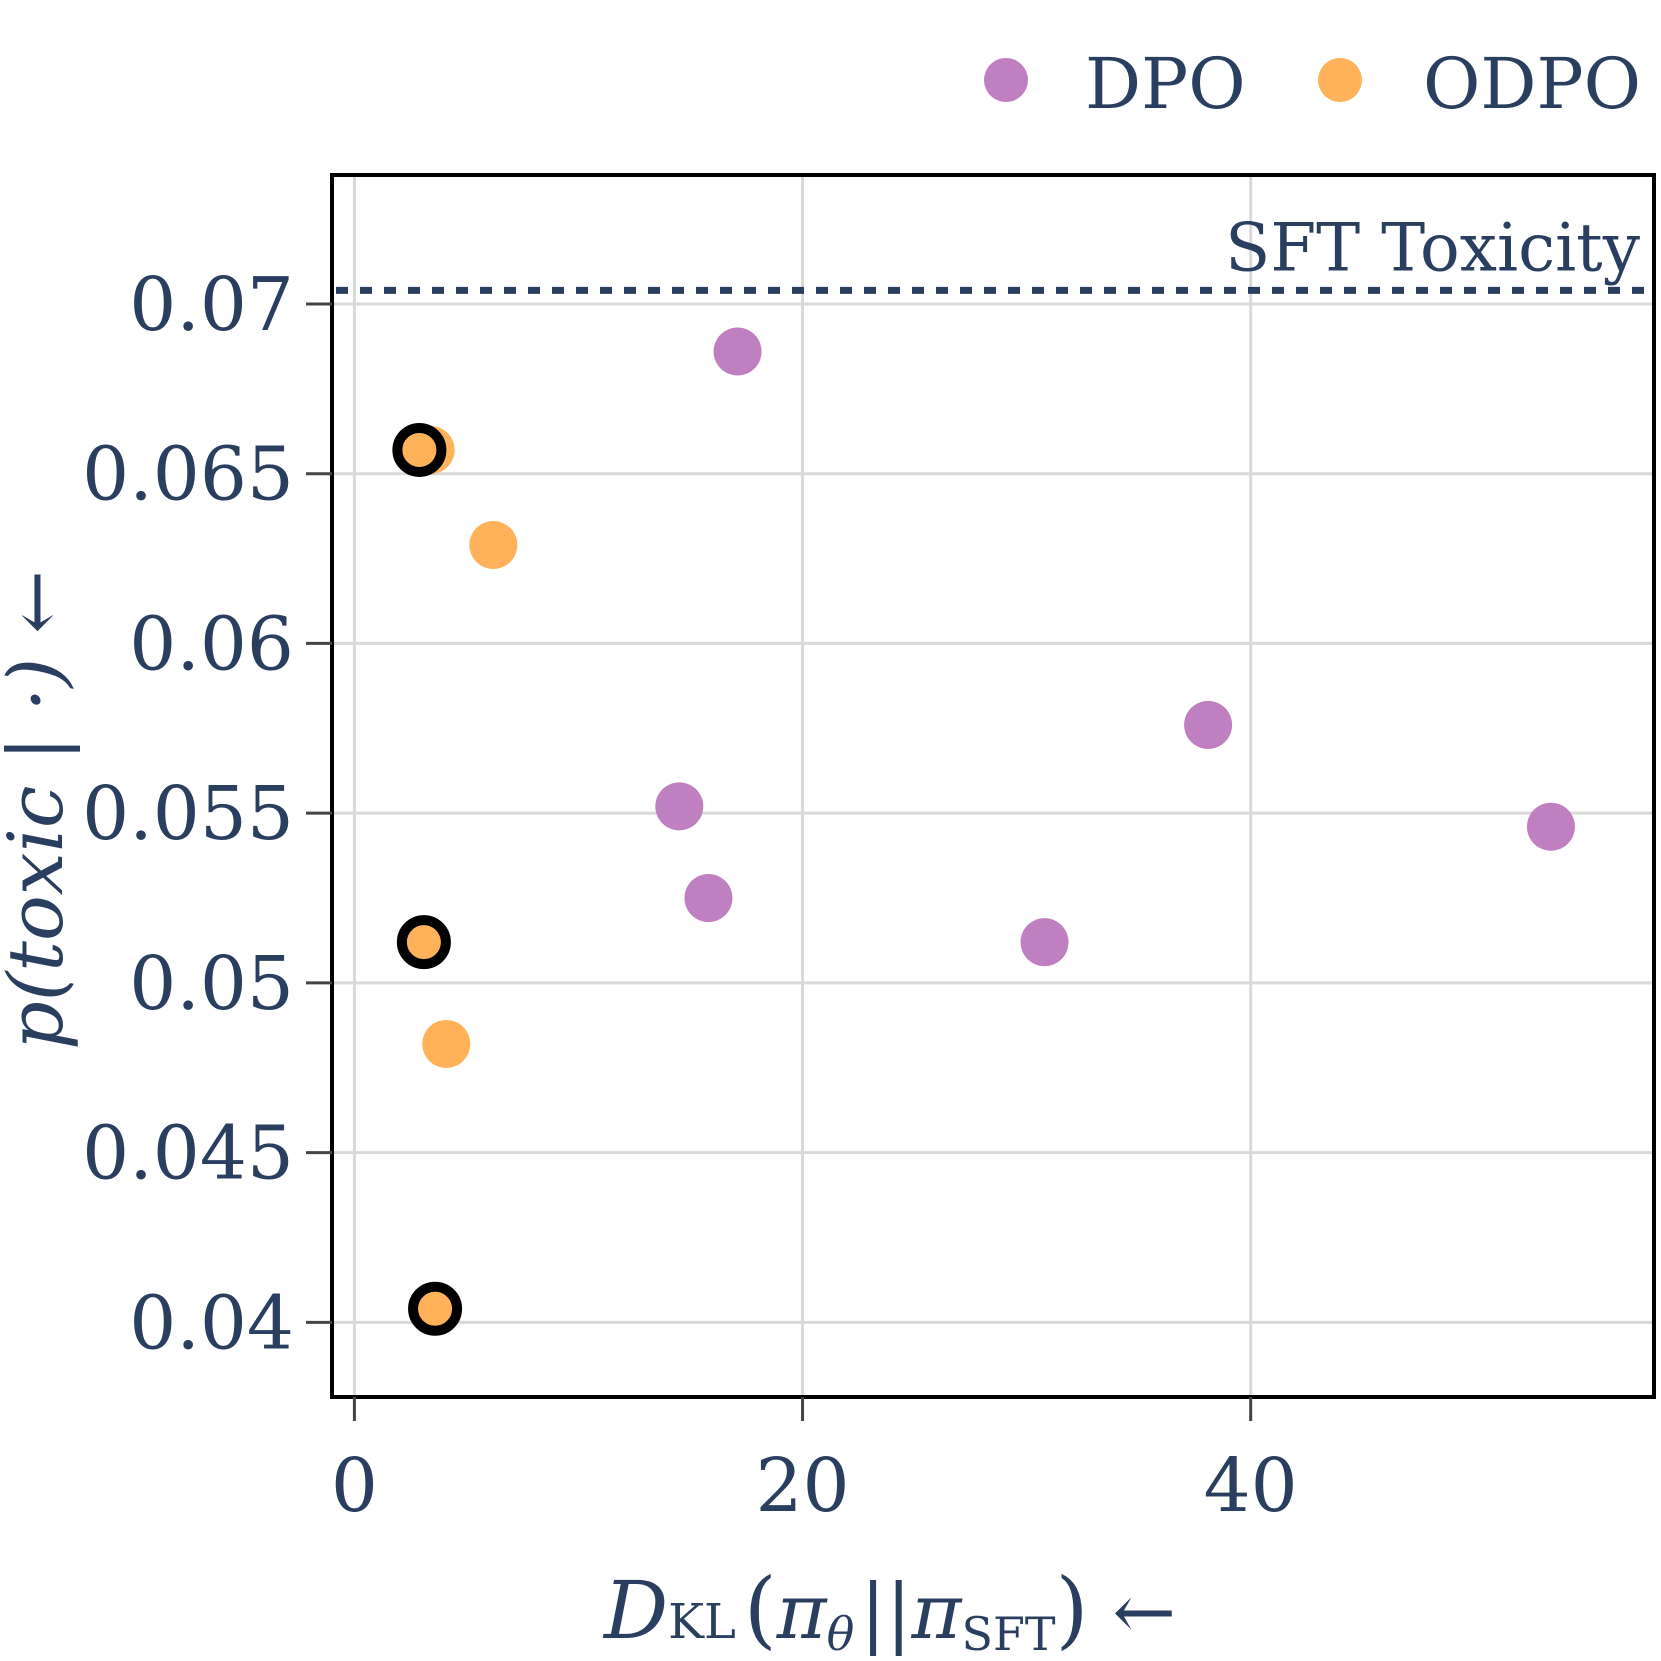 Image resolution: width=1661 pixels, height=1661 pixels. I want to click on y-axis-title: p(toxic | ·)←, so click(40, 810).